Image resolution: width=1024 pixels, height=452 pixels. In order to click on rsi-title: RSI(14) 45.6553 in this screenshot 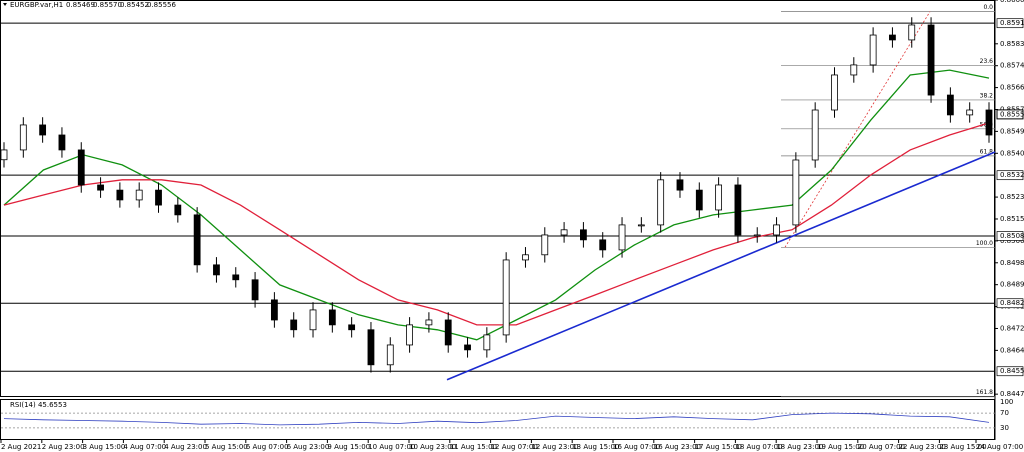, I will do `click(38, 405)`.